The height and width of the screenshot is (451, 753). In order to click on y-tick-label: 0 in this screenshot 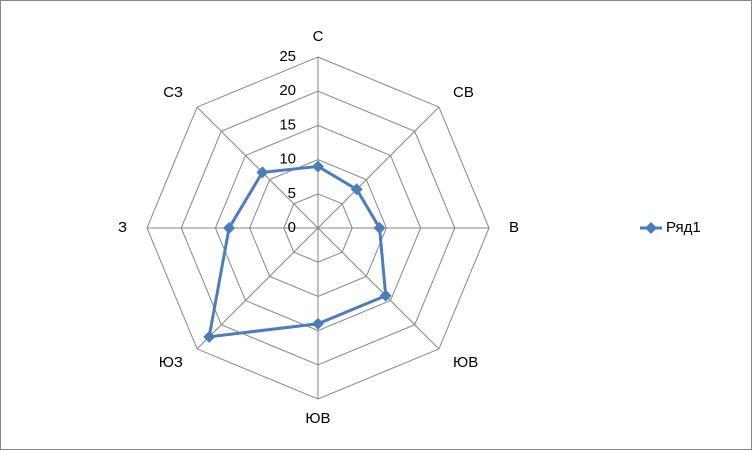, I will do `click(292, 227)`.